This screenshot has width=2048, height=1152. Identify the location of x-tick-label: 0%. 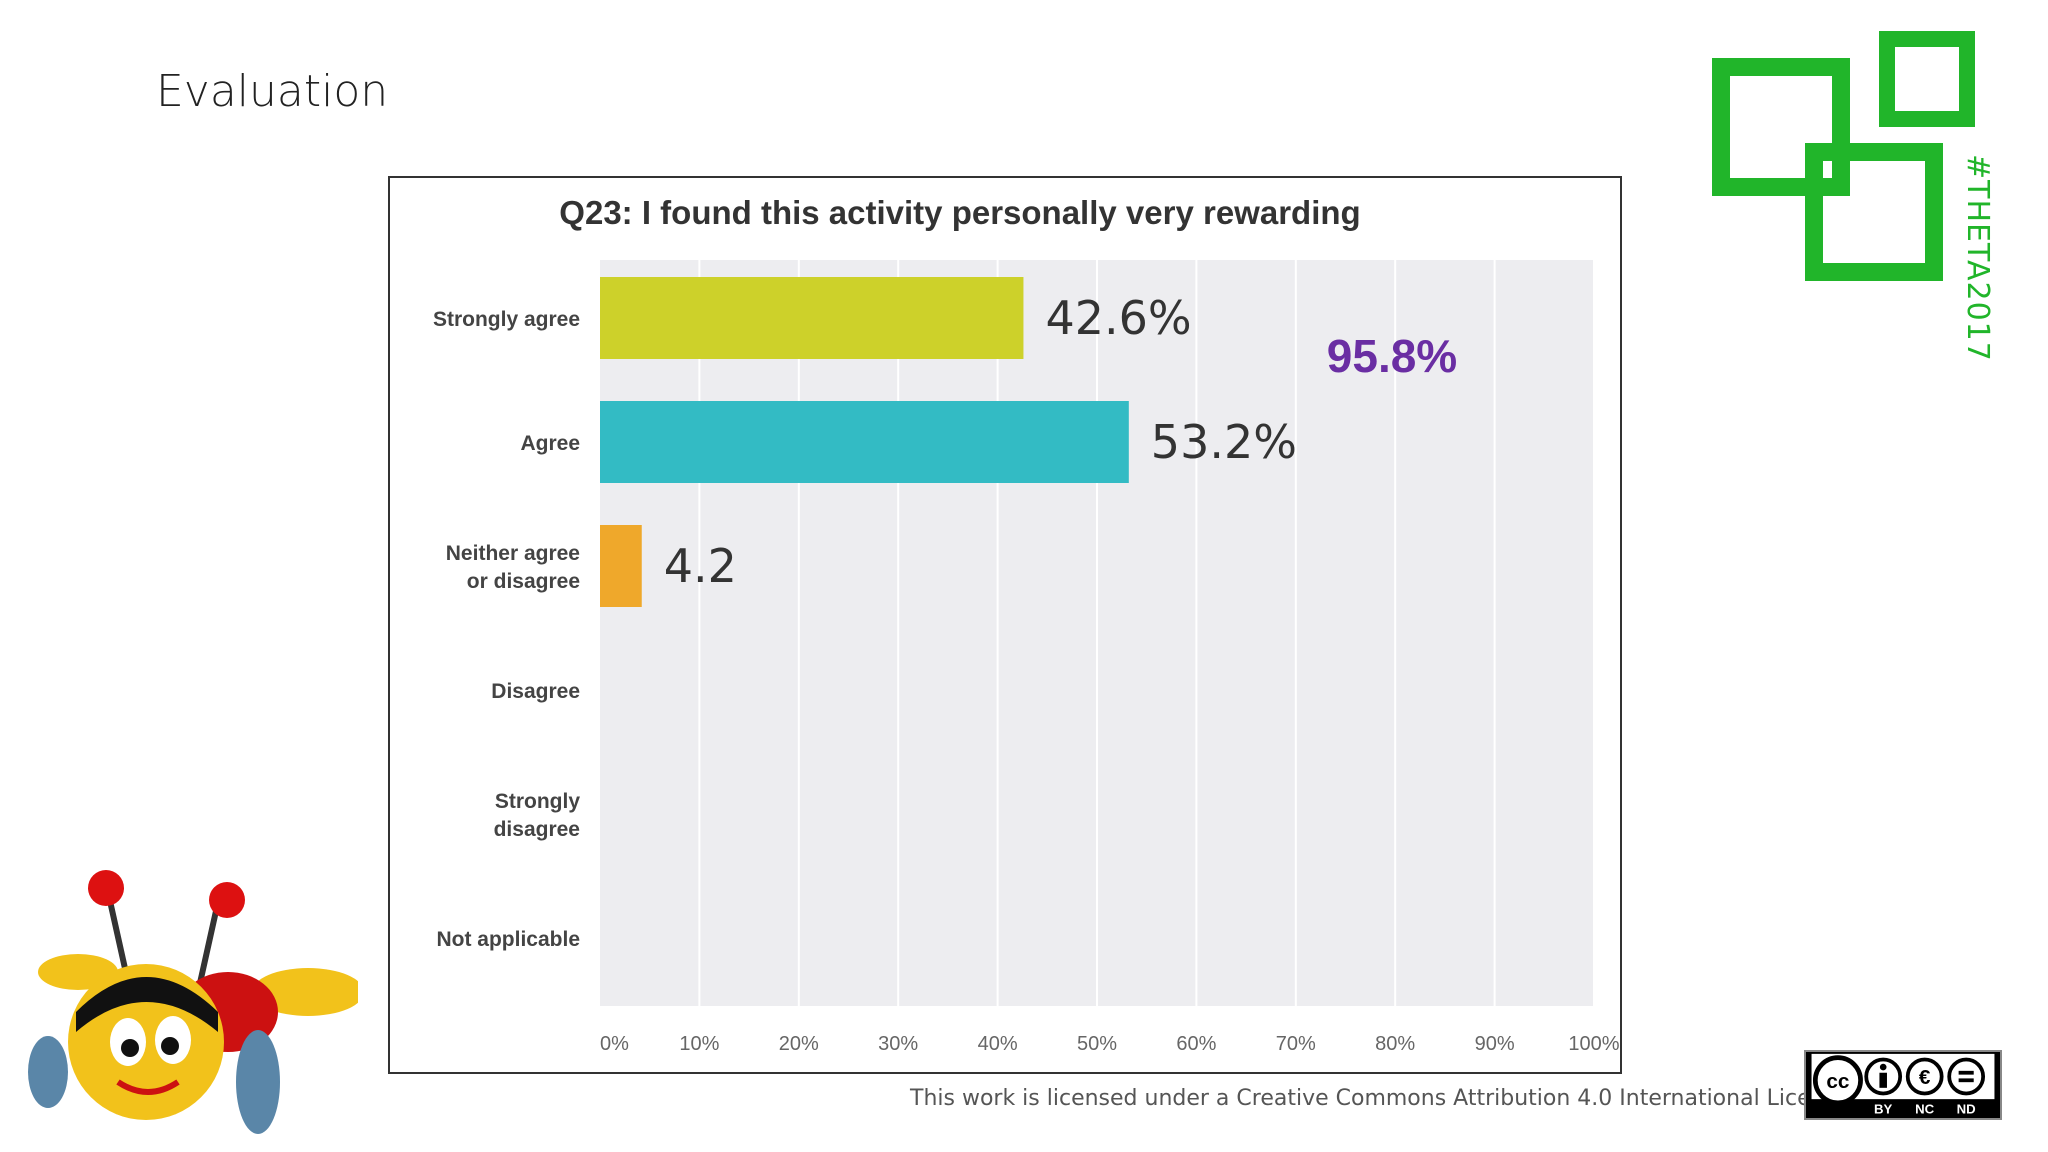
(614, 1044).